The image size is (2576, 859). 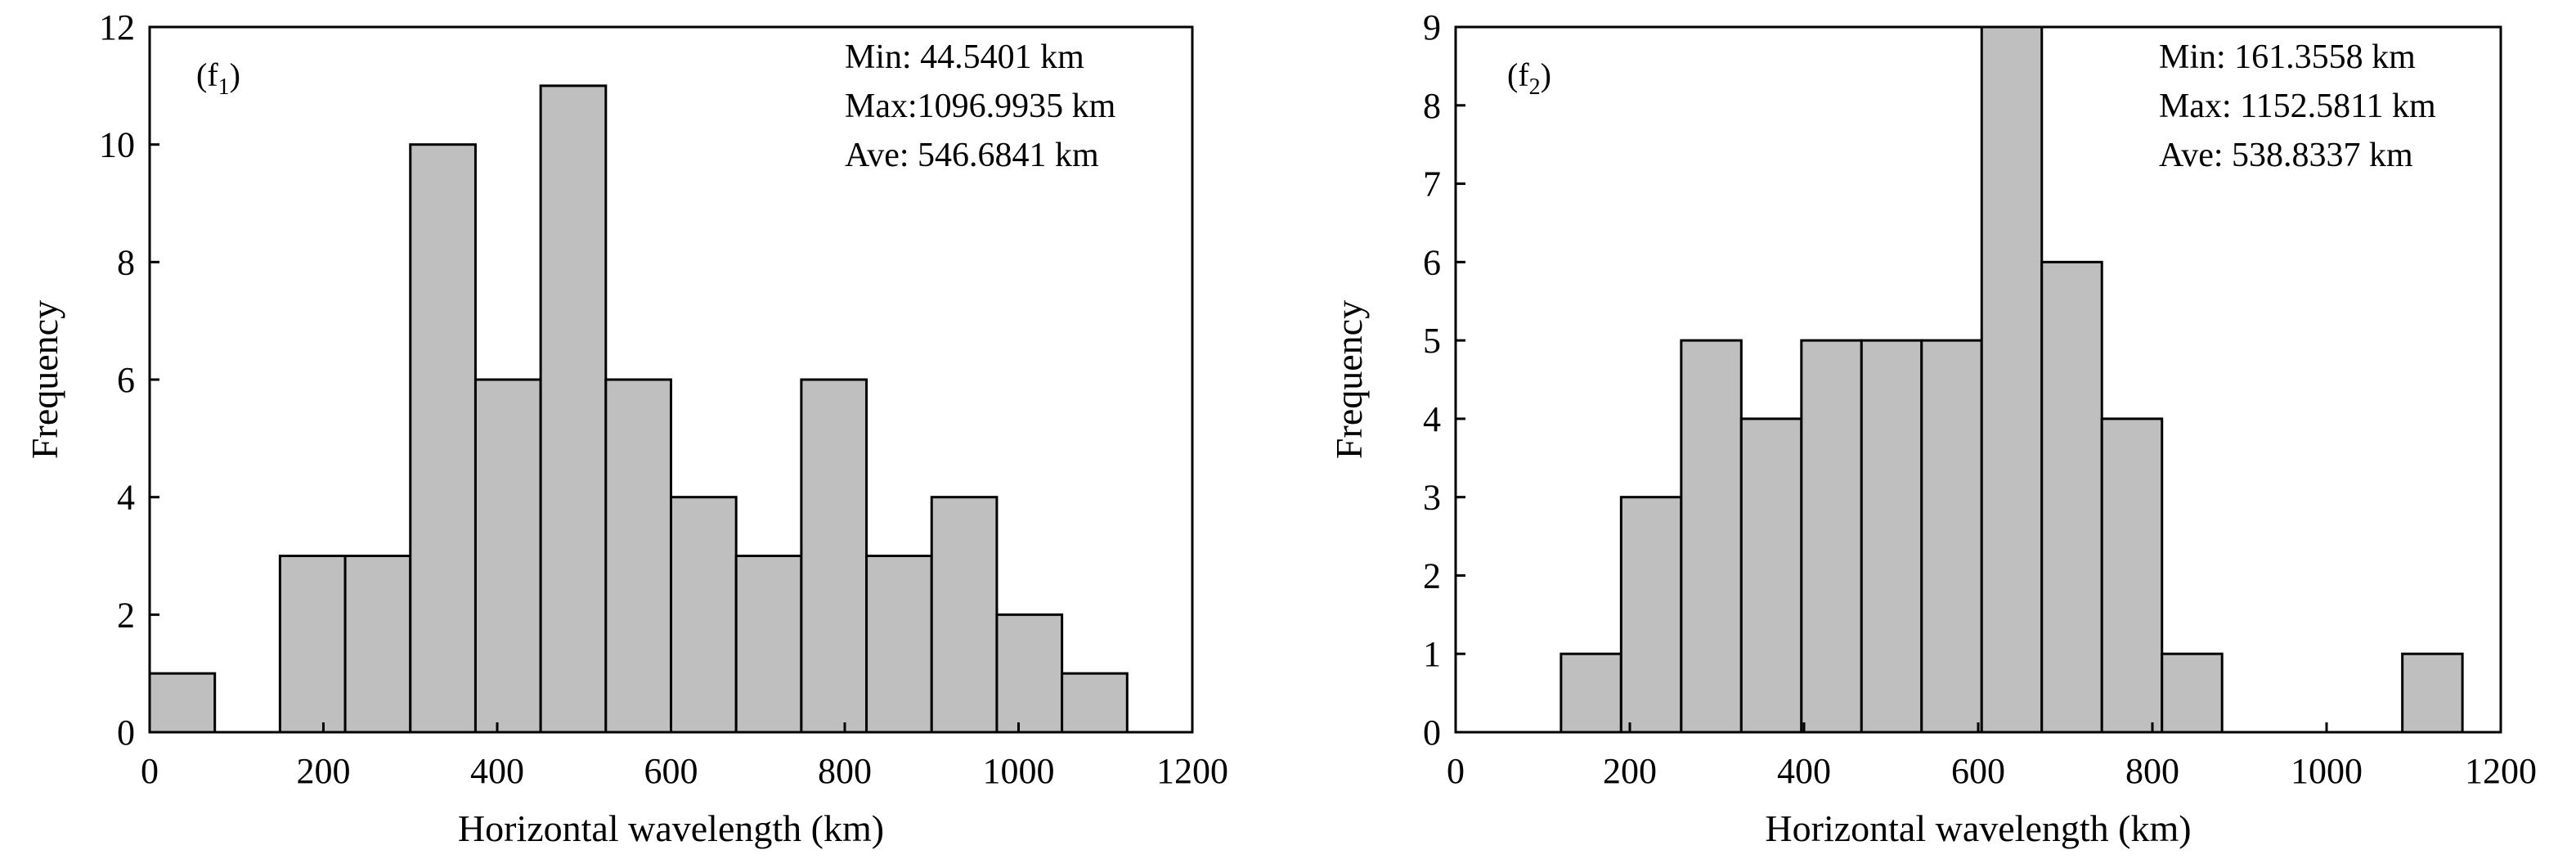 What do you see at coordinates (980, 107) in the screenshot?
I see `stat-annotation: Max:1096.9935 km` at bounding box center [980, 107].